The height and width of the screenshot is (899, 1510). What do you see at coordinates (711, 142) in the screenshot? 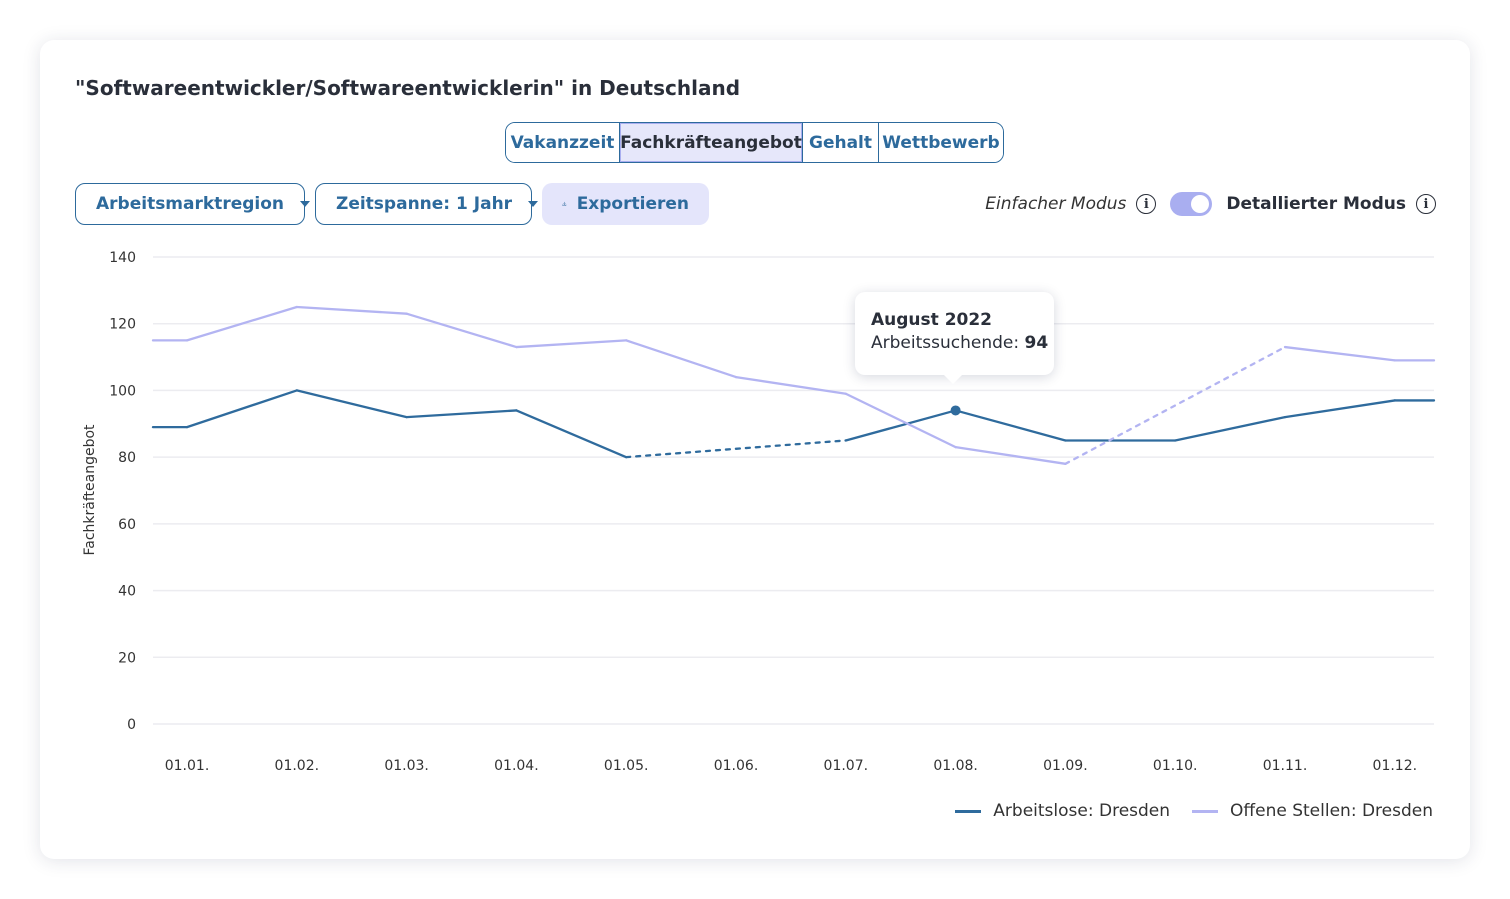
I see `tab-fachkraefteangebot: Fachkräfteangebot` at bounding box center [711, 142].